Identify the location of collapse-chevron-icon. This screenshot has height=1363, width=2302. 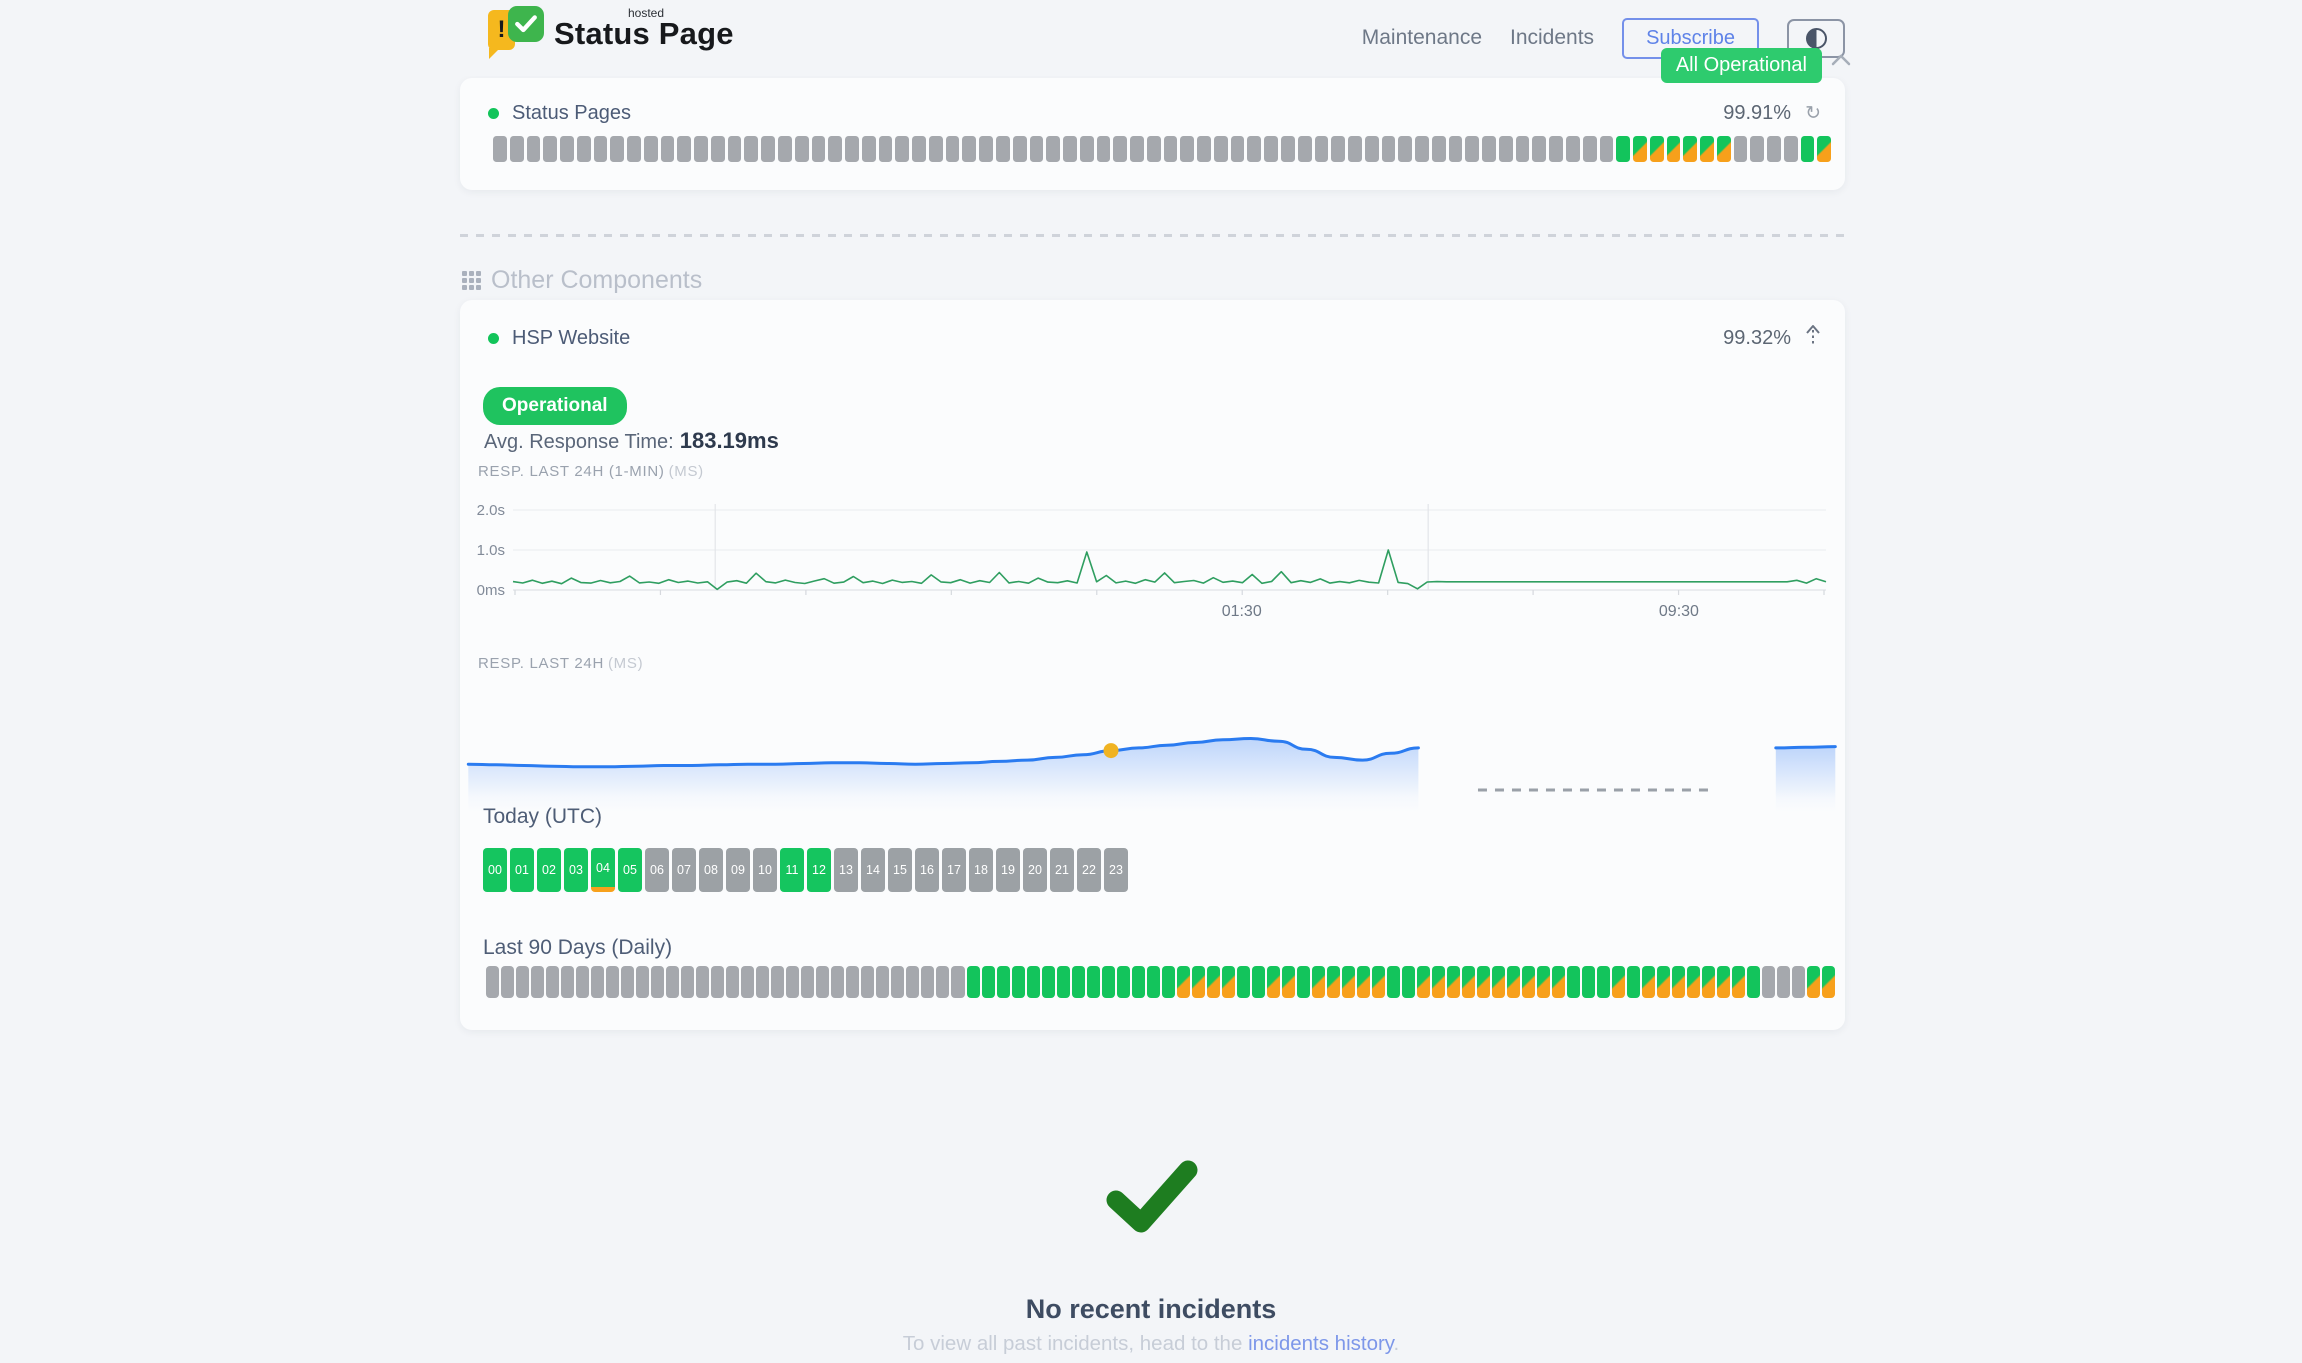
(1841, 62).